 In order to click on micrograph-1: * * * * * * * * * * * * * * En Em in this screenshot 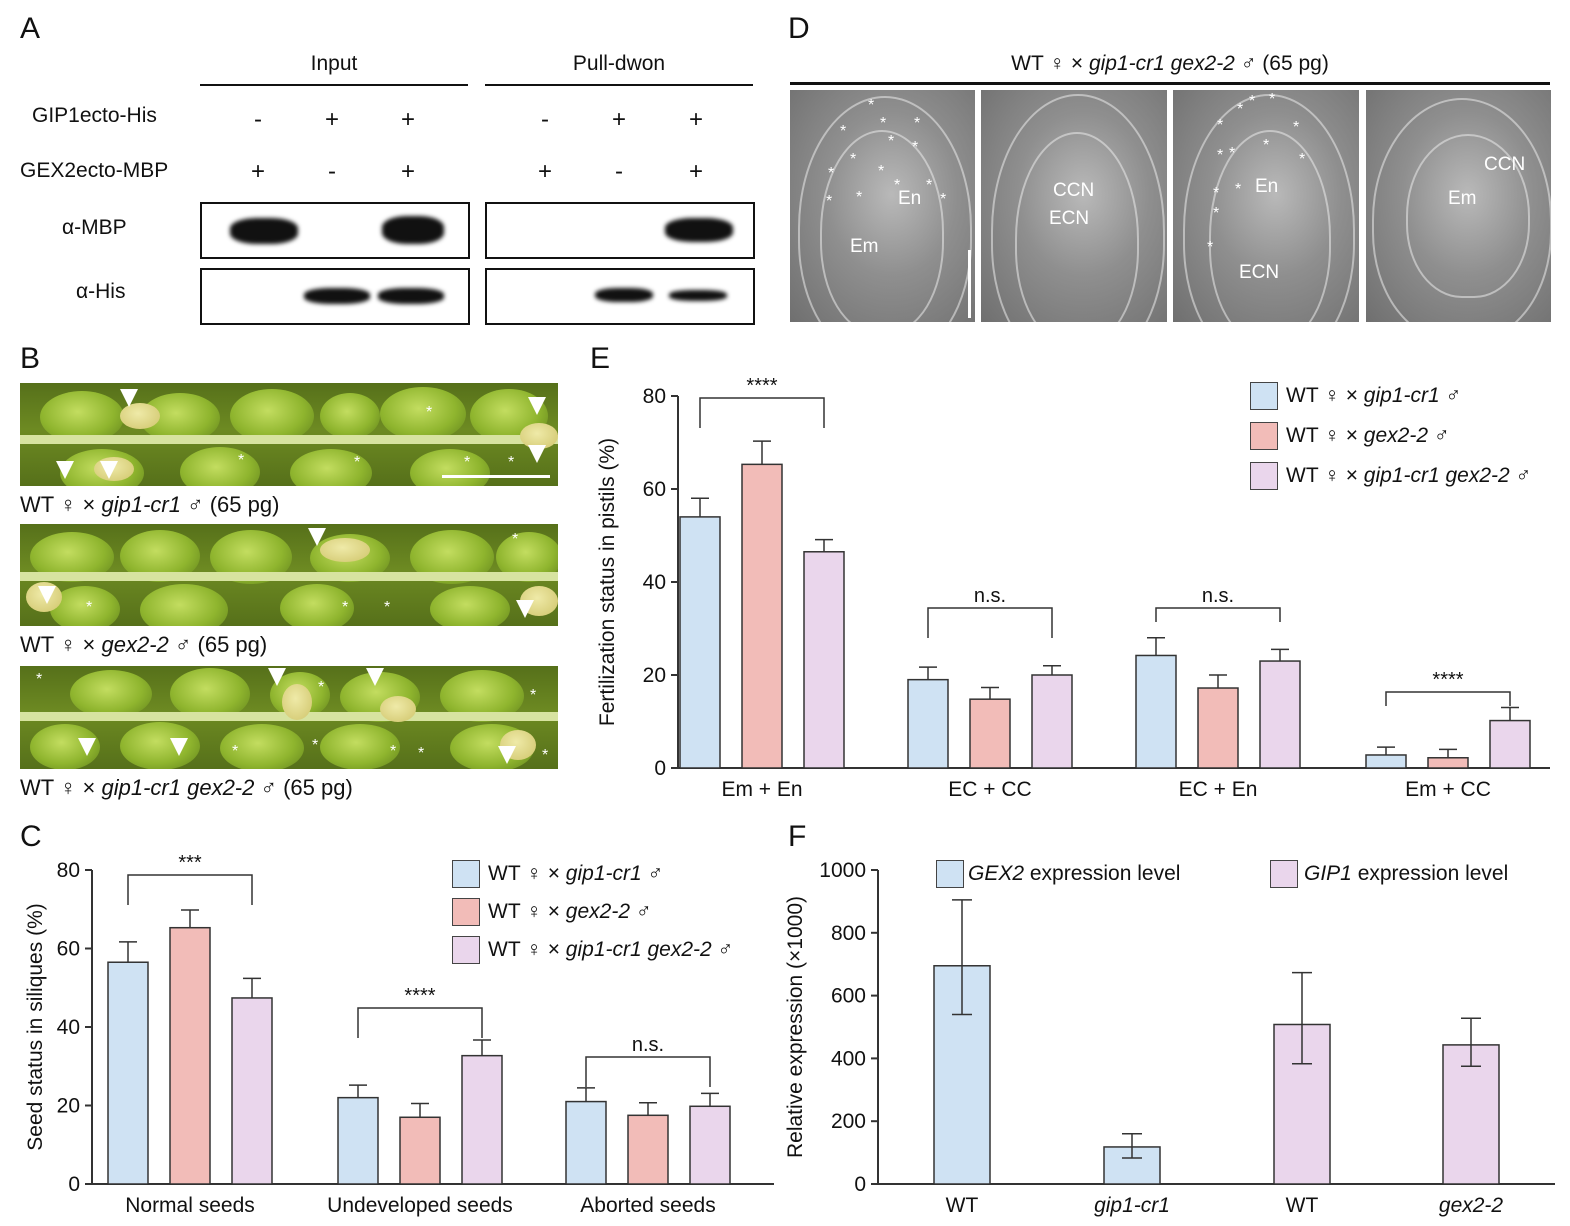, I will do `click(882, 206)`.